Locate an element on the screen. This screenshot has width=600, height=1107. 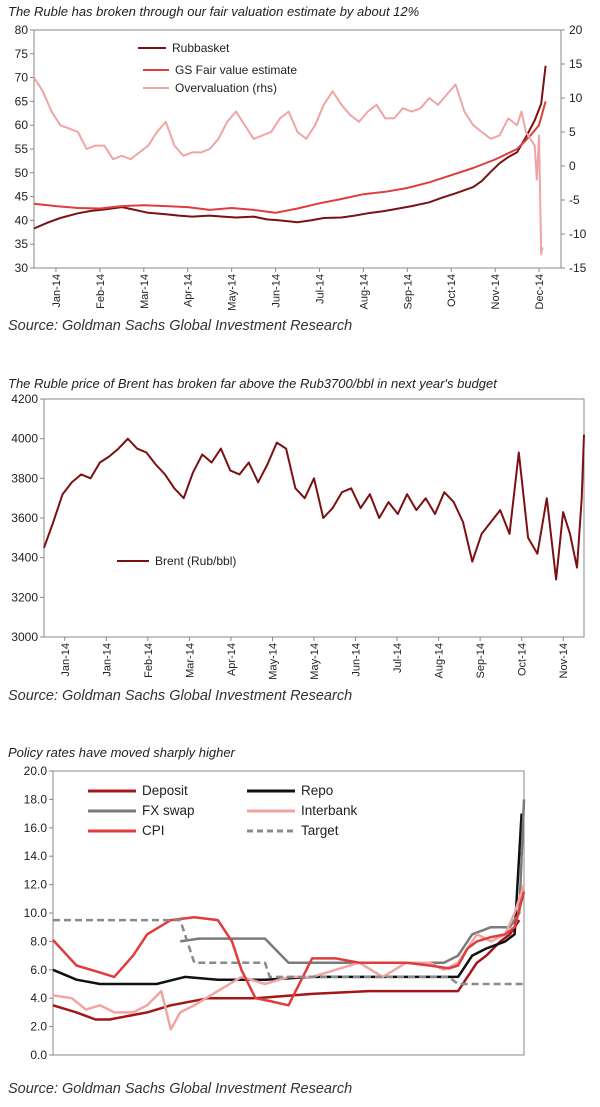
chart2-xtick-label: Oct-14 is located at coordinates (523, 659).